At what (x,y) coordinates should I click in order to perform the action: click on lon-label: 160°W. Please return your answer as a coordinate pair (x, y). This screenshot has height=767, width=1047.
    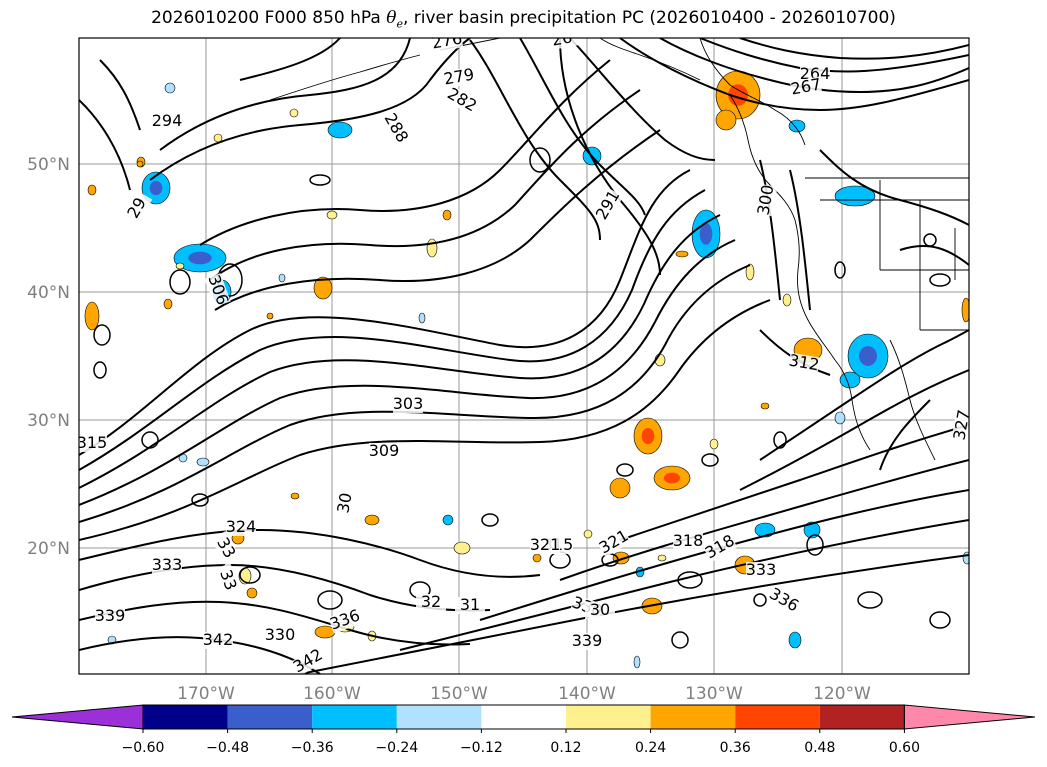
    Looking at the image, I should click on (332, 694).